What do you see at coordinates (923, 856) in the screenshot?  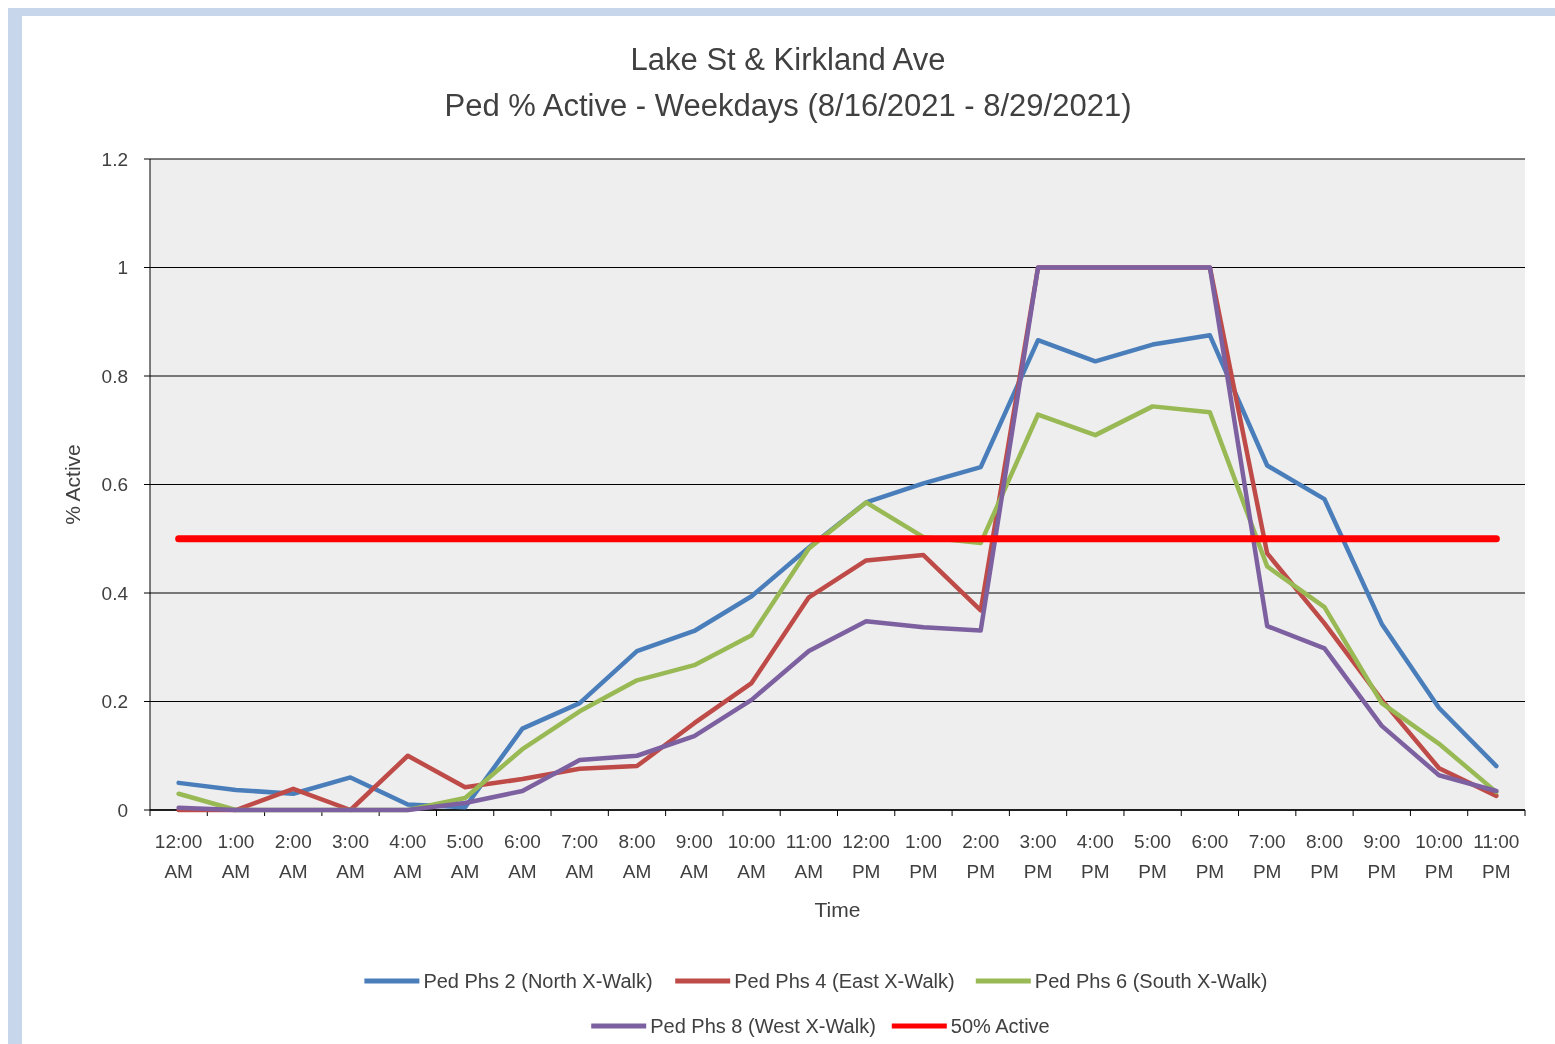 I see `x-tick-label: 1:00 PM` at bounding box center [923, 856].